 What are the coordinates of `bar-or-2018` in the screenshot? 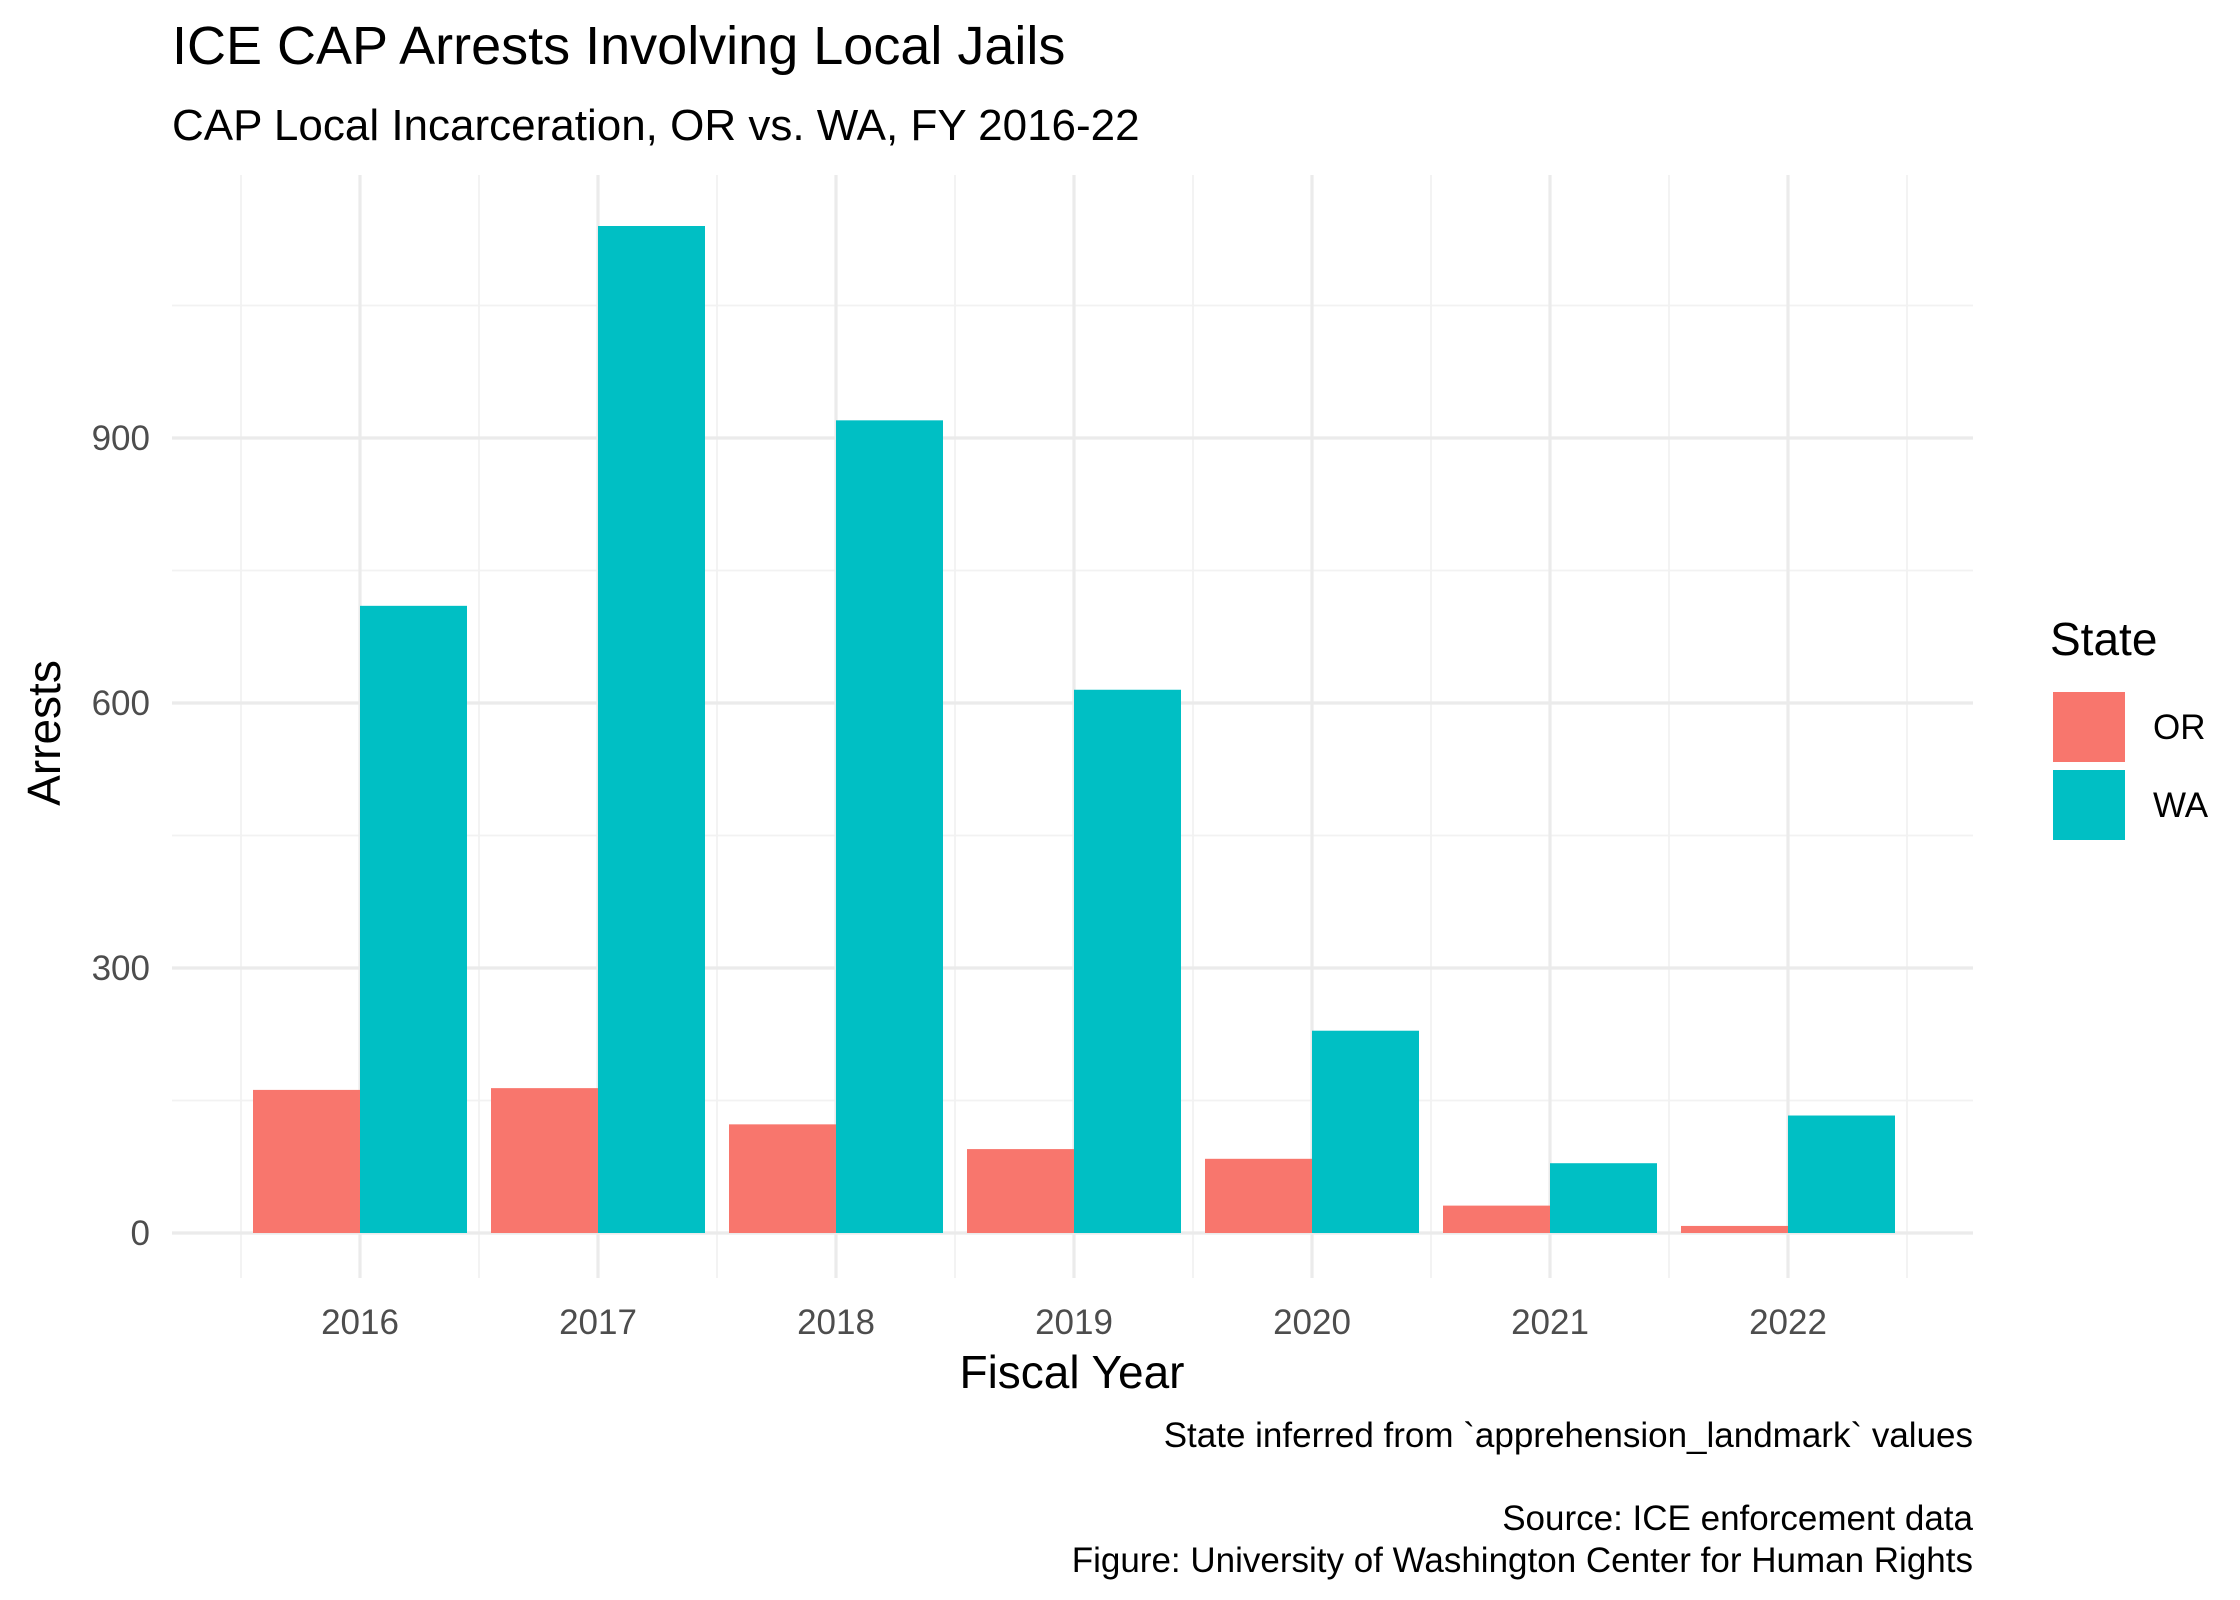 It's located at (782, 1178).